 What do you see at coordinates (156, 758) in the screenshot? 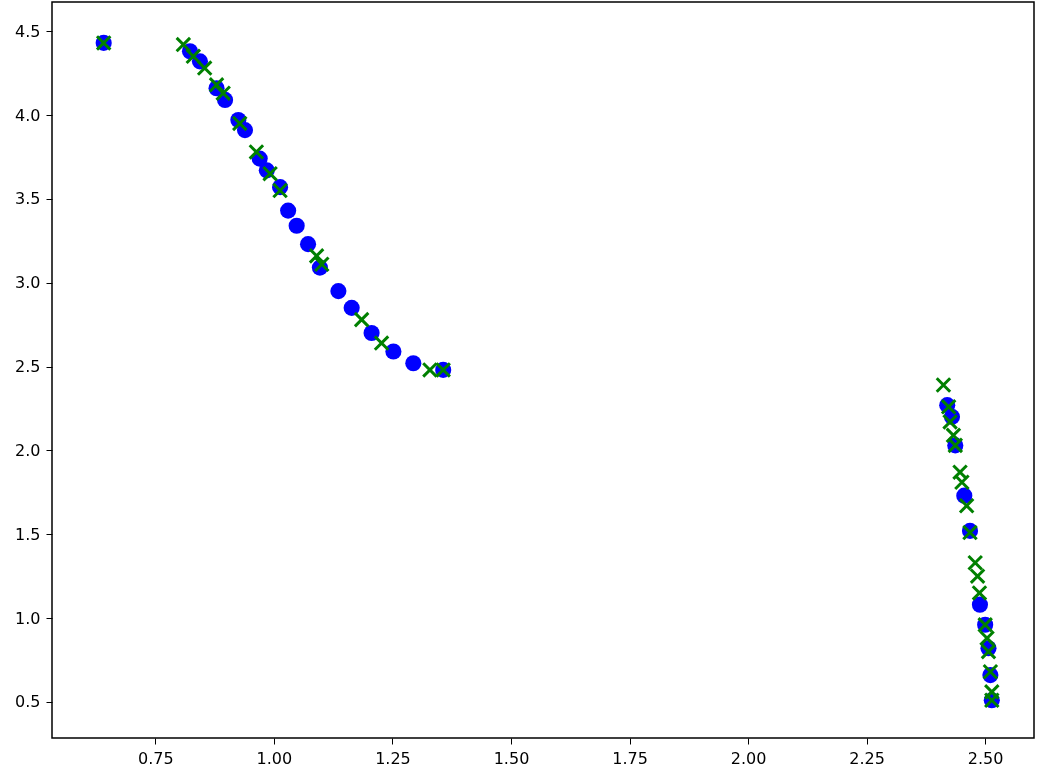
I see `x-tick-label: 0.75` at bounding box center [156, 758].